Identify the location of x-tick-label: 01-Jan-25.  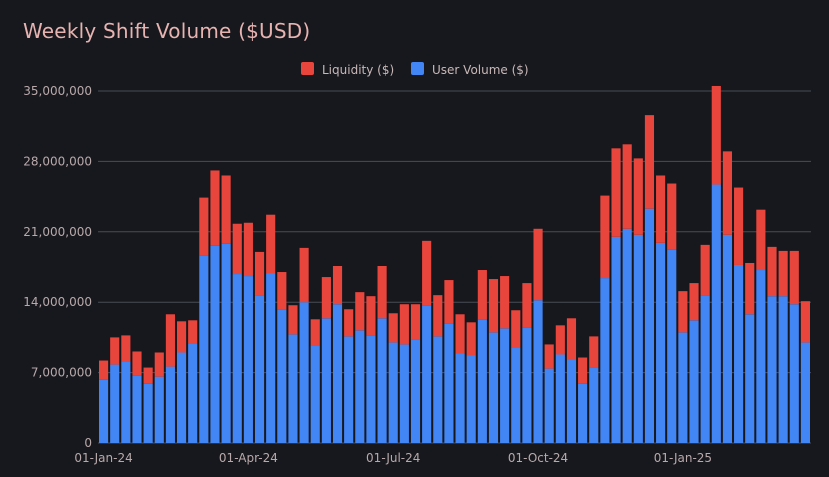
(683, 458).